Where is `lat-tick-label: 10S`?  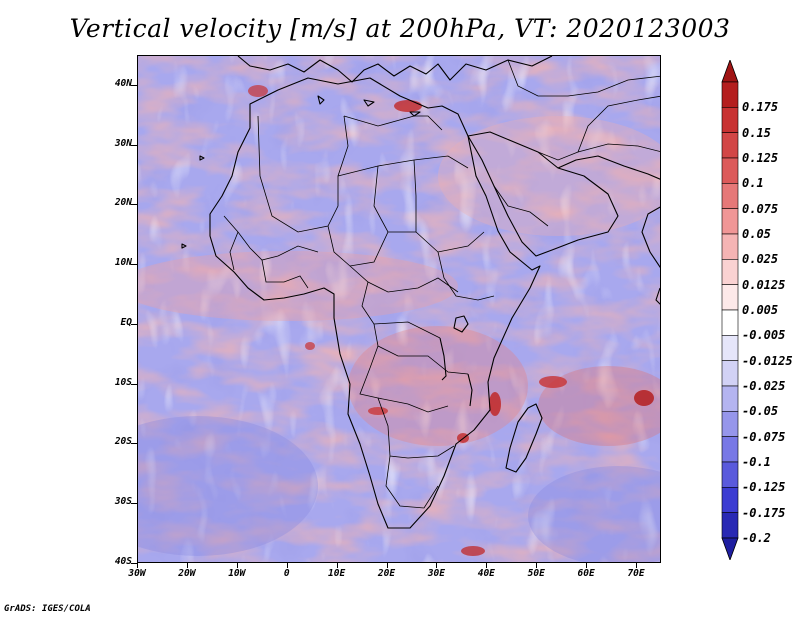 lat-tick-label: 10S is located at coordinates (123, 382).